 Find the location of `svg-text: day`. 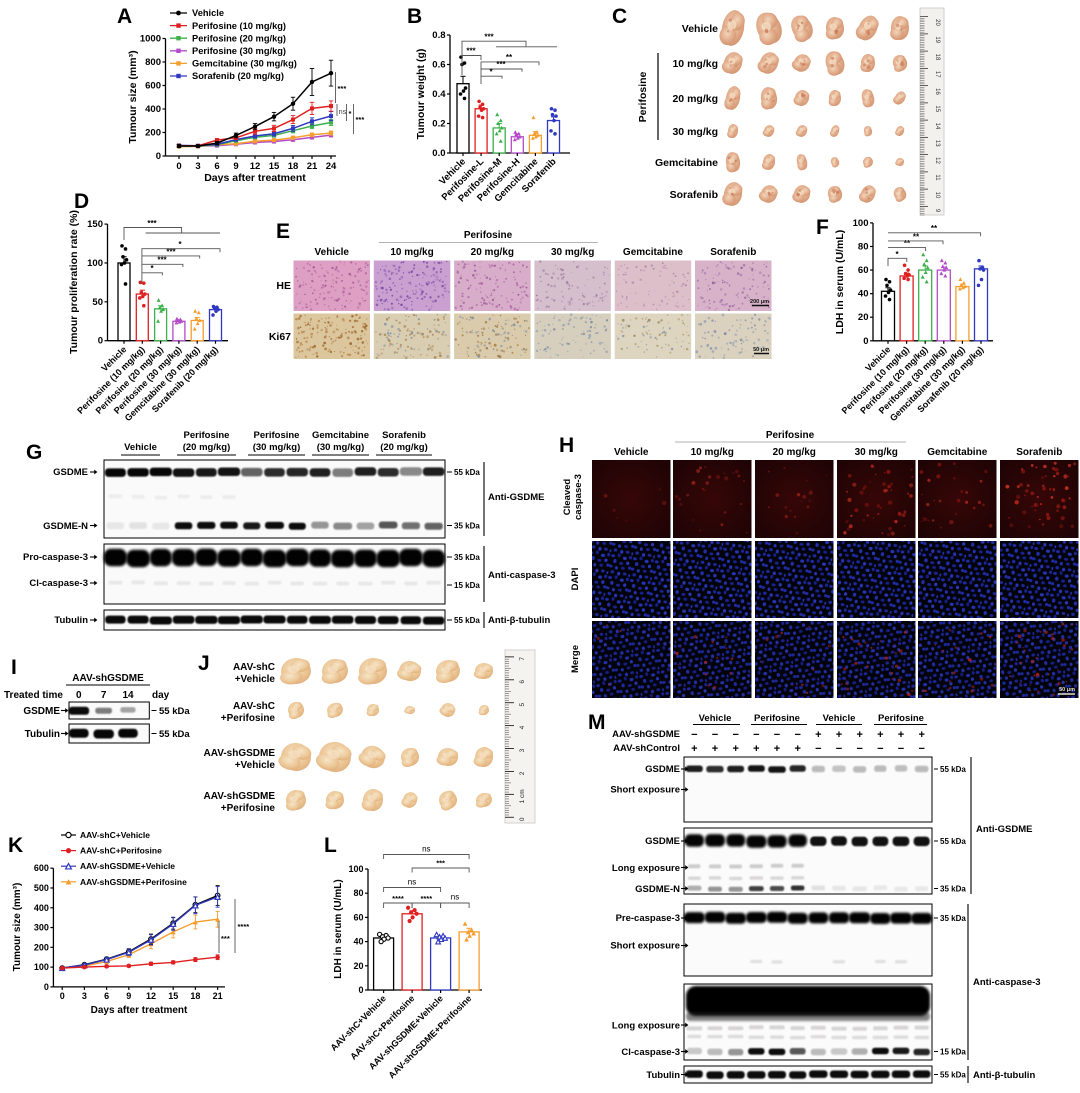

svg-text: day is located at coordinates (161, 695).